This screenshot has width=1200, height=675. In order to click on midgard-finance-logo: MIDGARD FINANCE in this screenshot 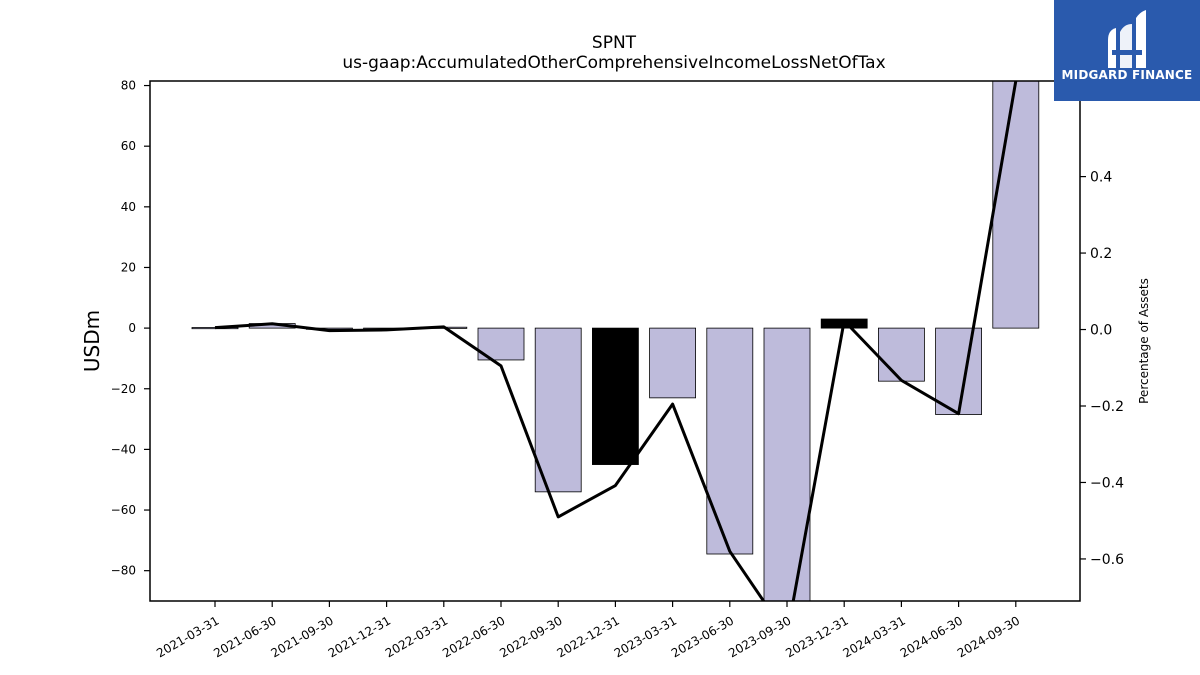, I will do `click(1127, 50)`.